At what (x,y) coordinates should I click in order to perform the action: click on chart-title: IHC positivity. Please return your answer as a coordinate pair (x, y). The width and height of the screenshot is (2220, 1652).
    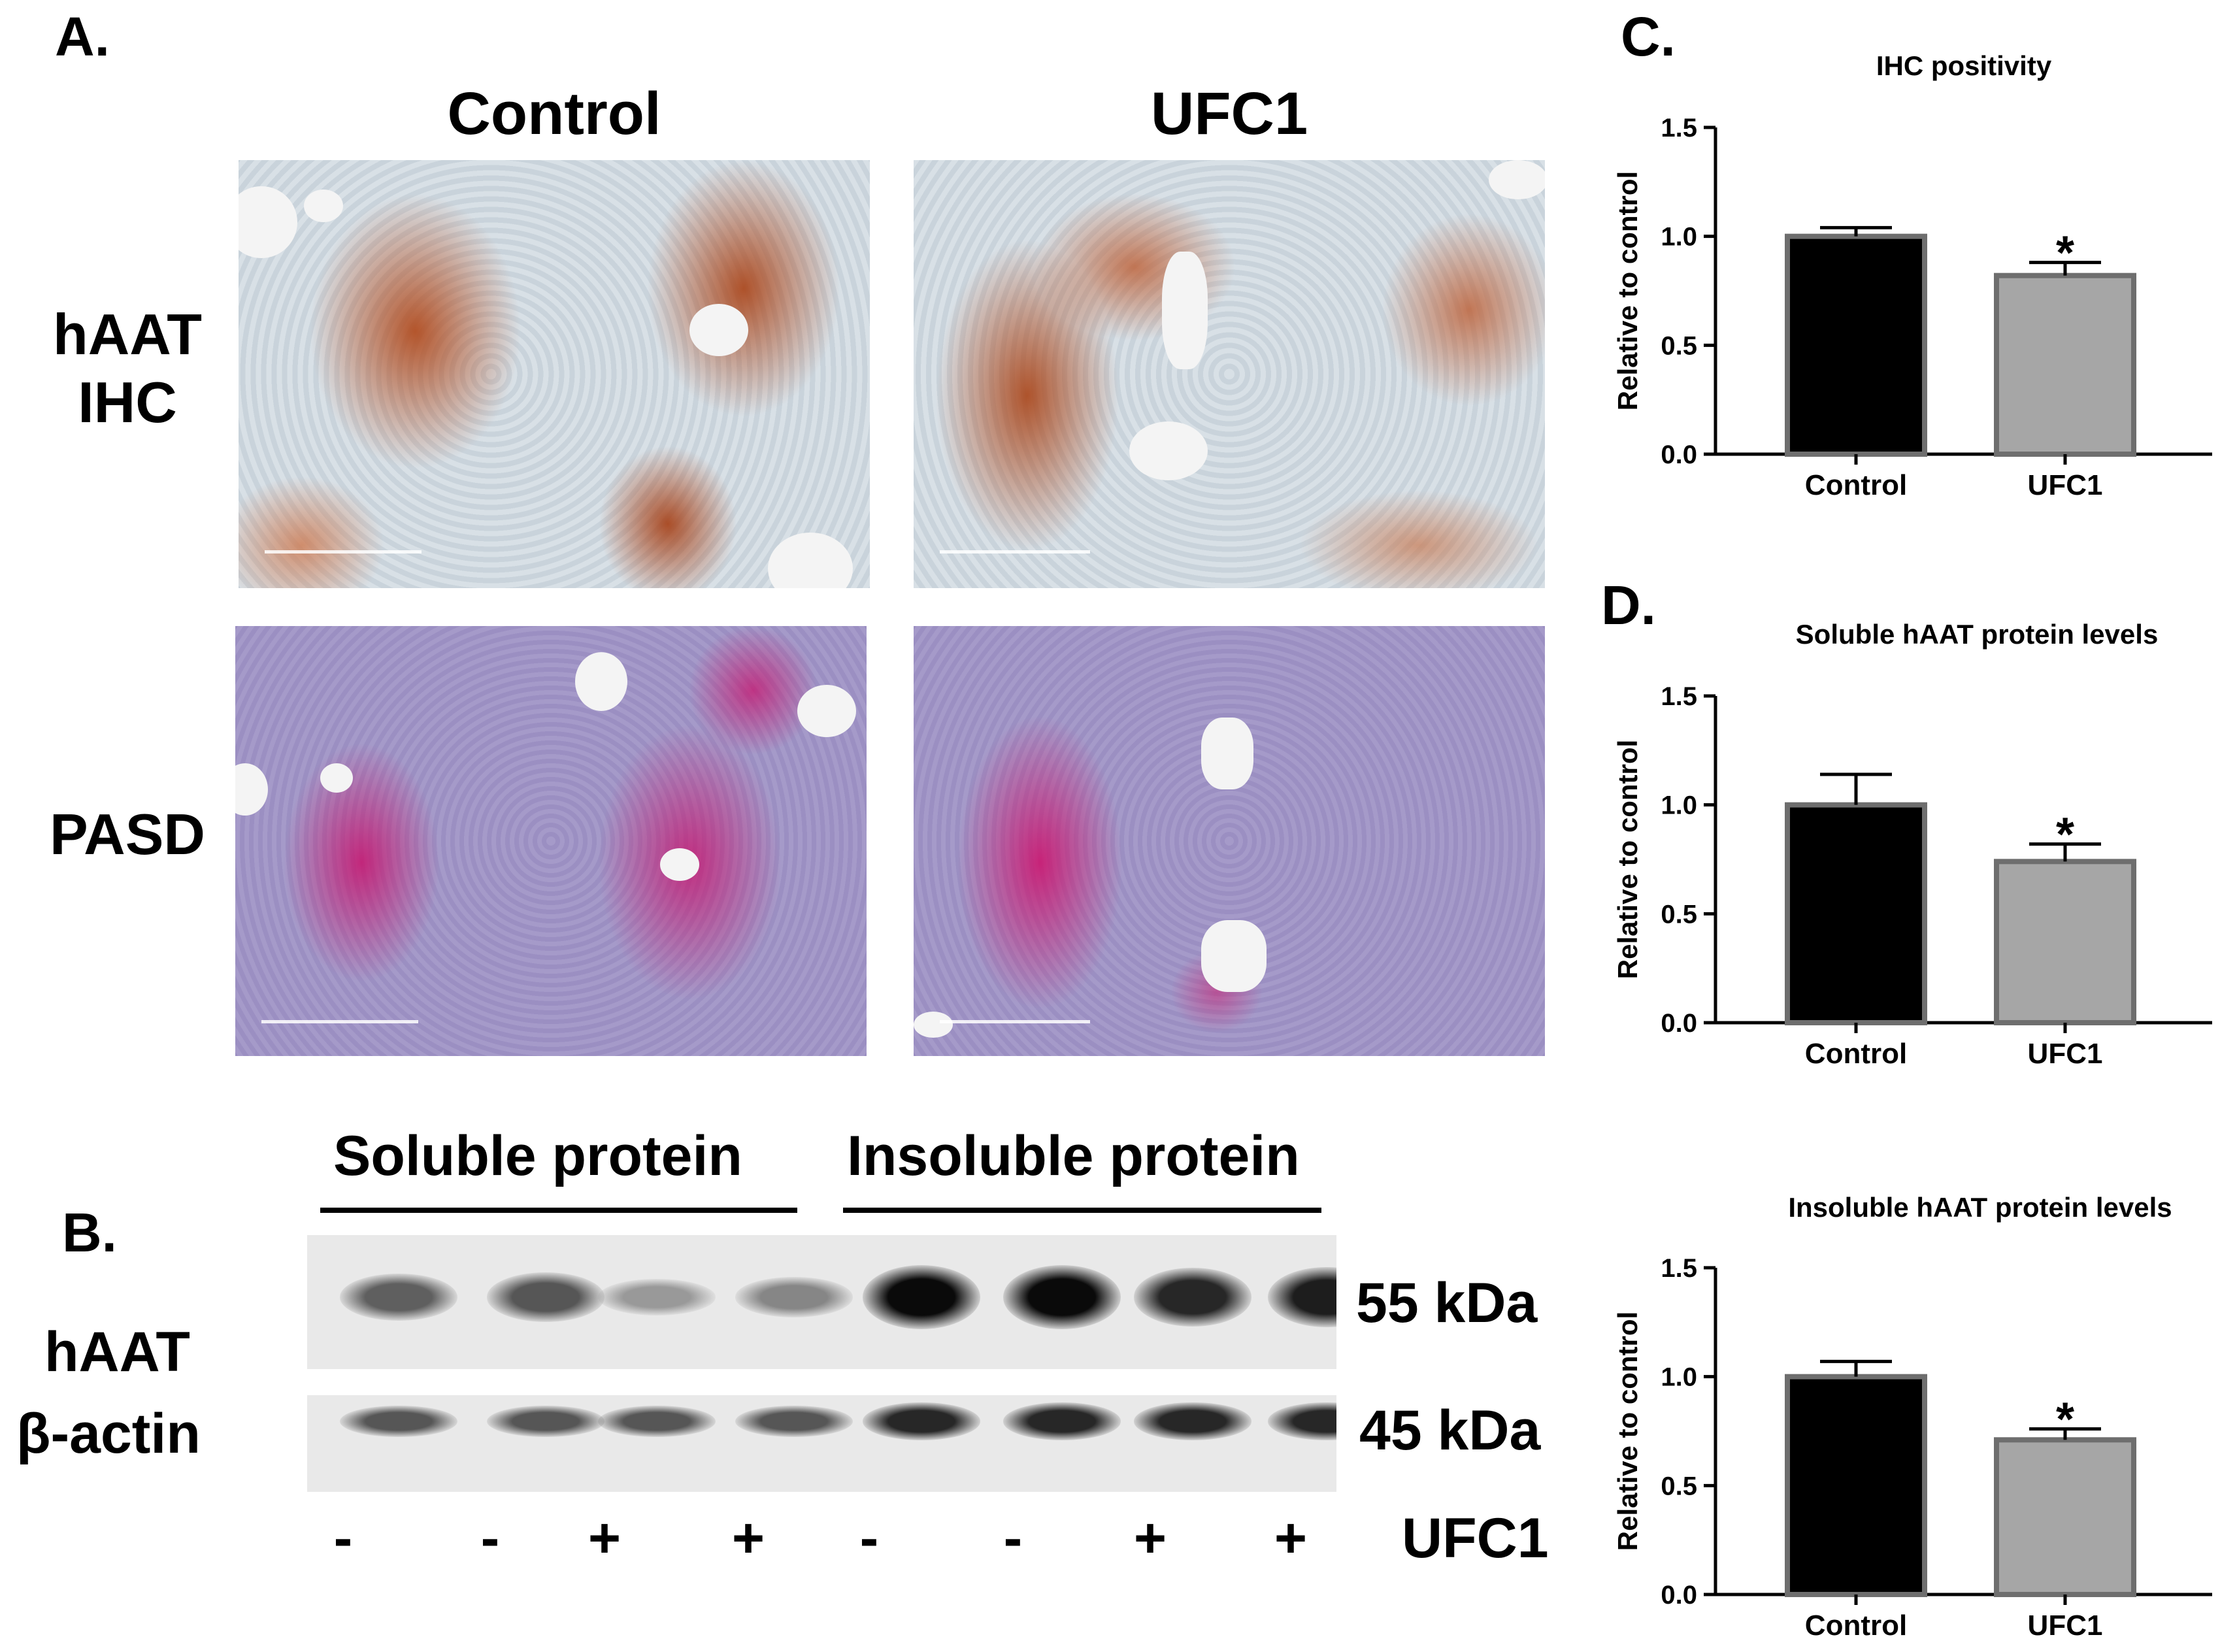
    Looking at the image, I should click on (1964, 65).